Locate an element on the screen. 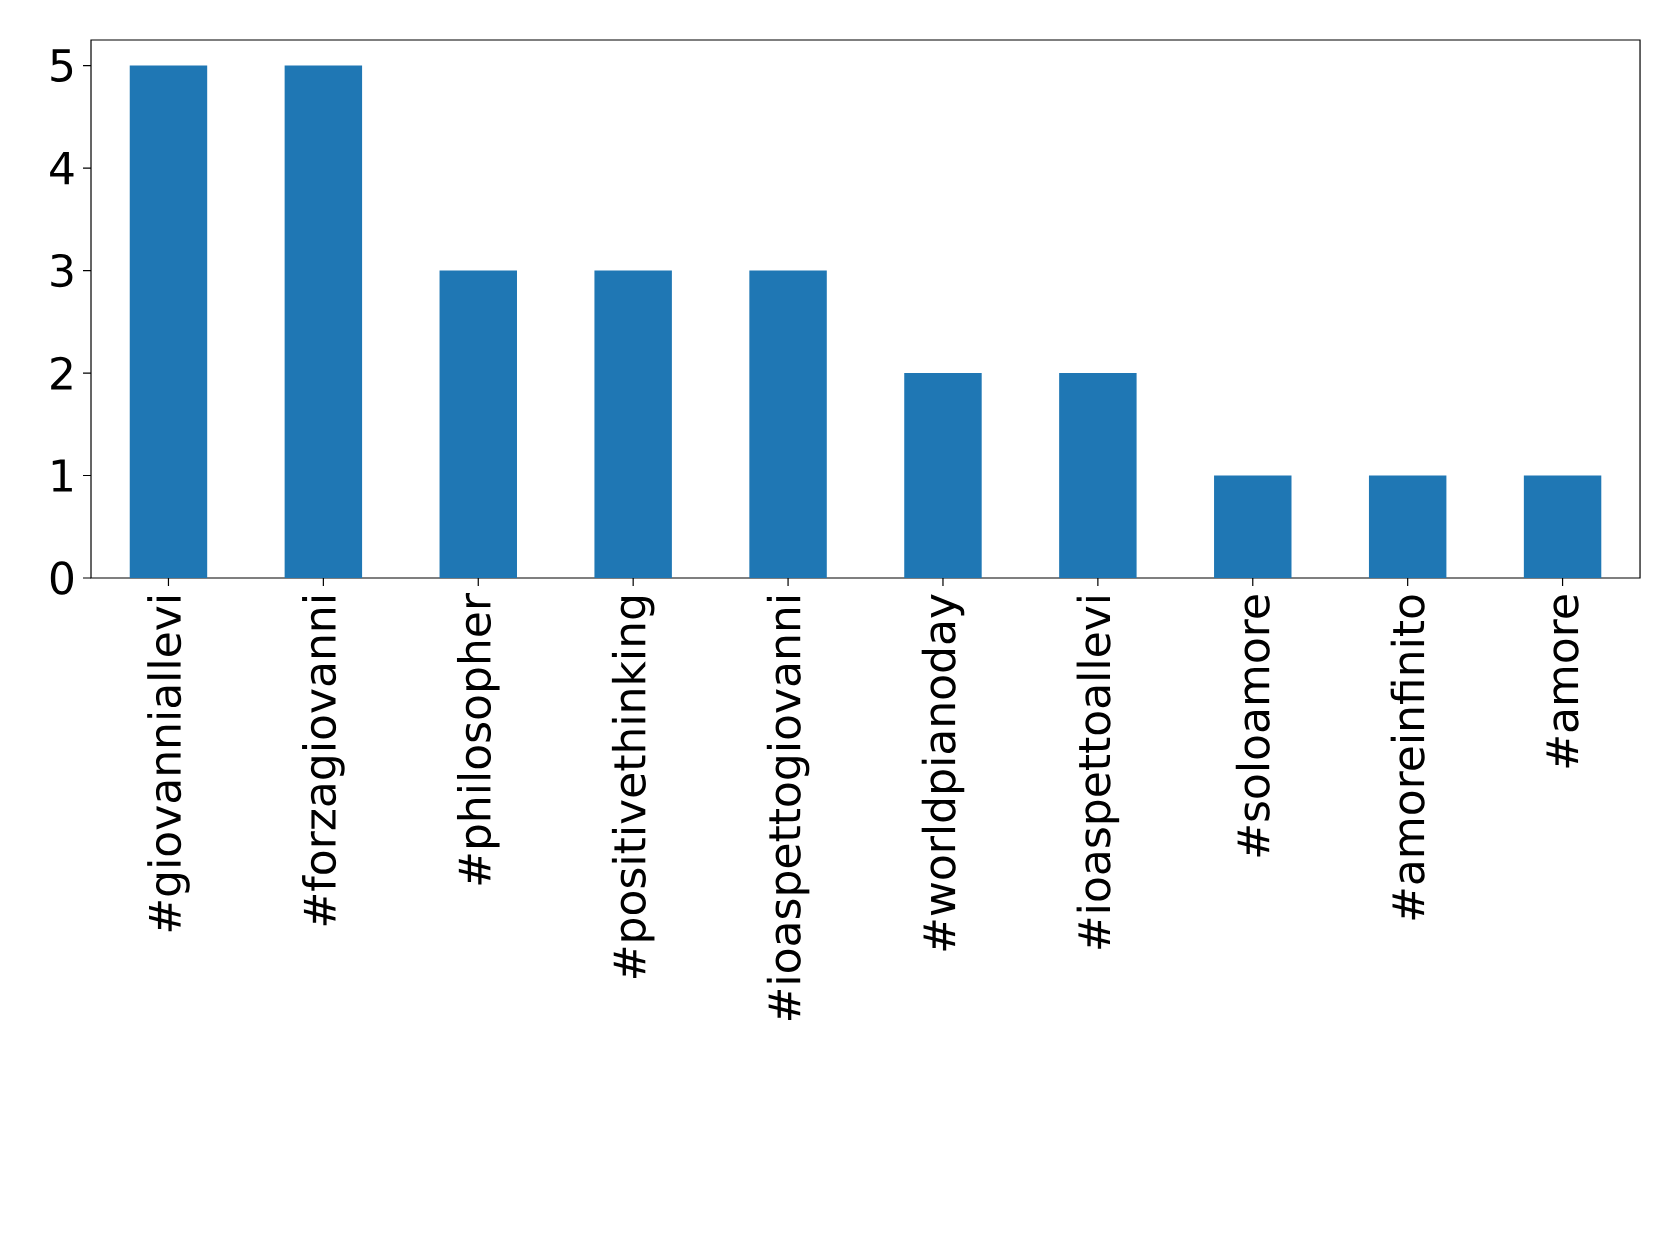 The width and height of the screenshot is (1679, 1239). x-tick-label: #ioaspettoallevi is located at coordinates (1098, 773).